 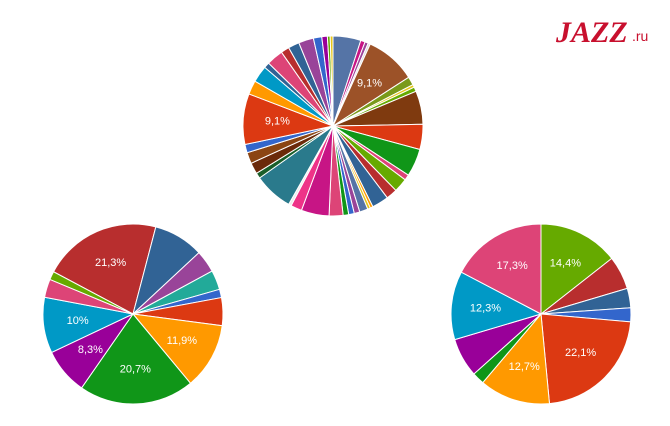 What do you see at coordinates (90, 350) in the screenshot?
I see `data-label: 8,3%` at bounding box center [90, 350].